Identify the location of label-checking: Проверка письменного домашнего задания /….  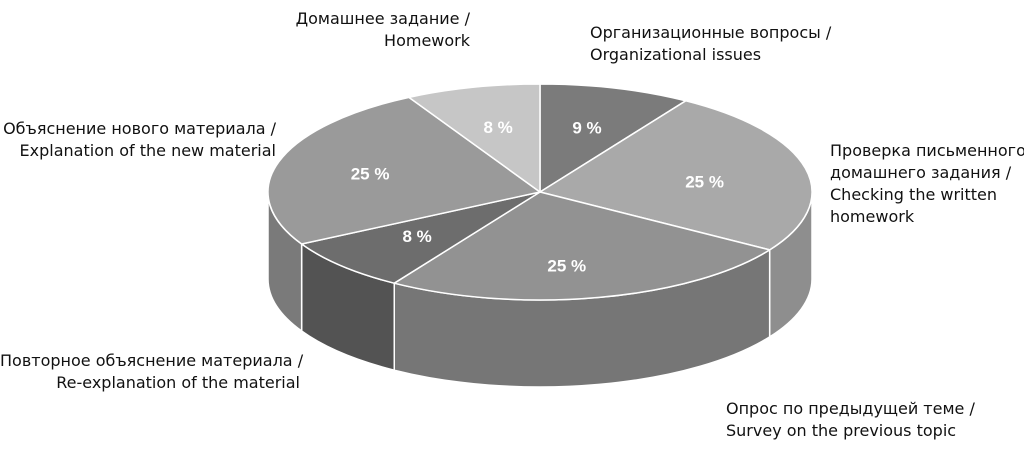
(927, 184).